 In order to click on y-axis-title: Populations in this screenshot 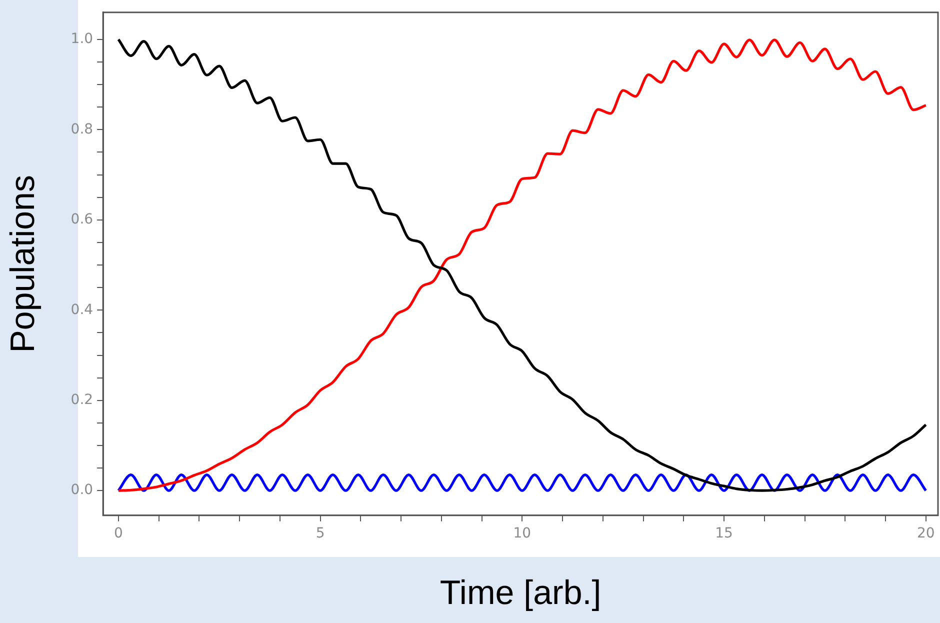, I will do `click(23, 264)`.